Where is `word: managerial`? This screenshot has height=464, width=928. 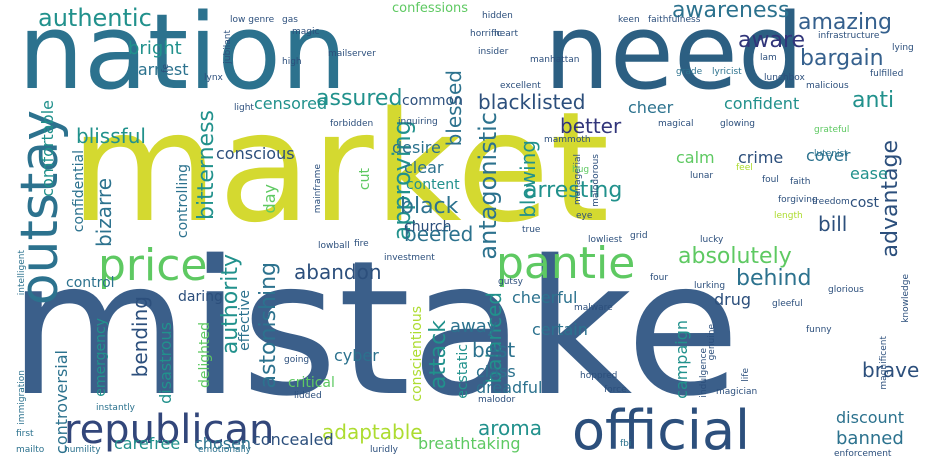 word: managerial is located at coordinates (578, 179).